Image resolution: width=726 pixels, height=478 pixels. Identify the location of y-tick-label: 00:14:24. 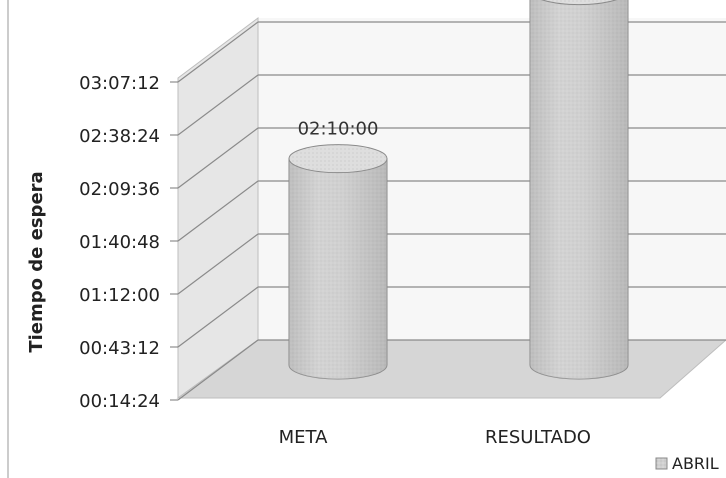
(119, 401).